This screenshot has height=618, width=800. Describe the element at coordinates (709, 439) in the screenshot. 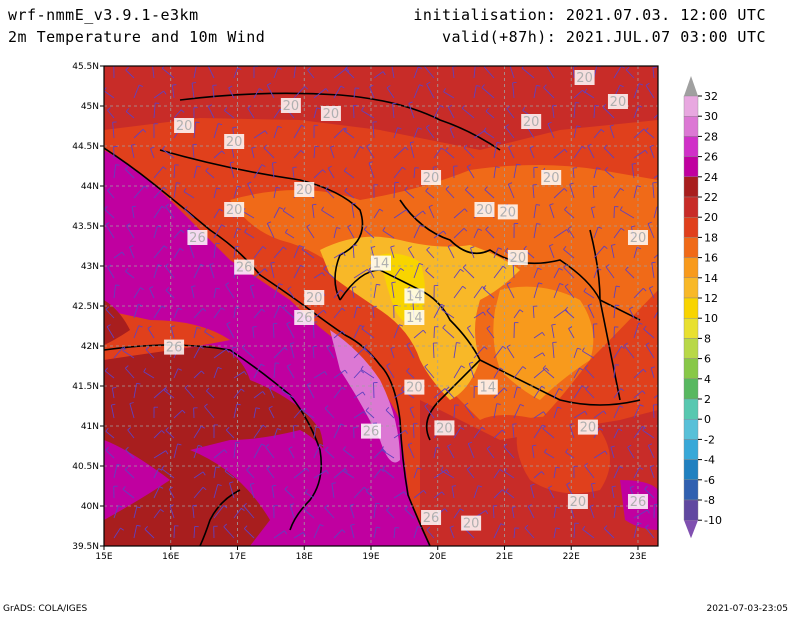

I see `colorbar-label: -2` at that location.